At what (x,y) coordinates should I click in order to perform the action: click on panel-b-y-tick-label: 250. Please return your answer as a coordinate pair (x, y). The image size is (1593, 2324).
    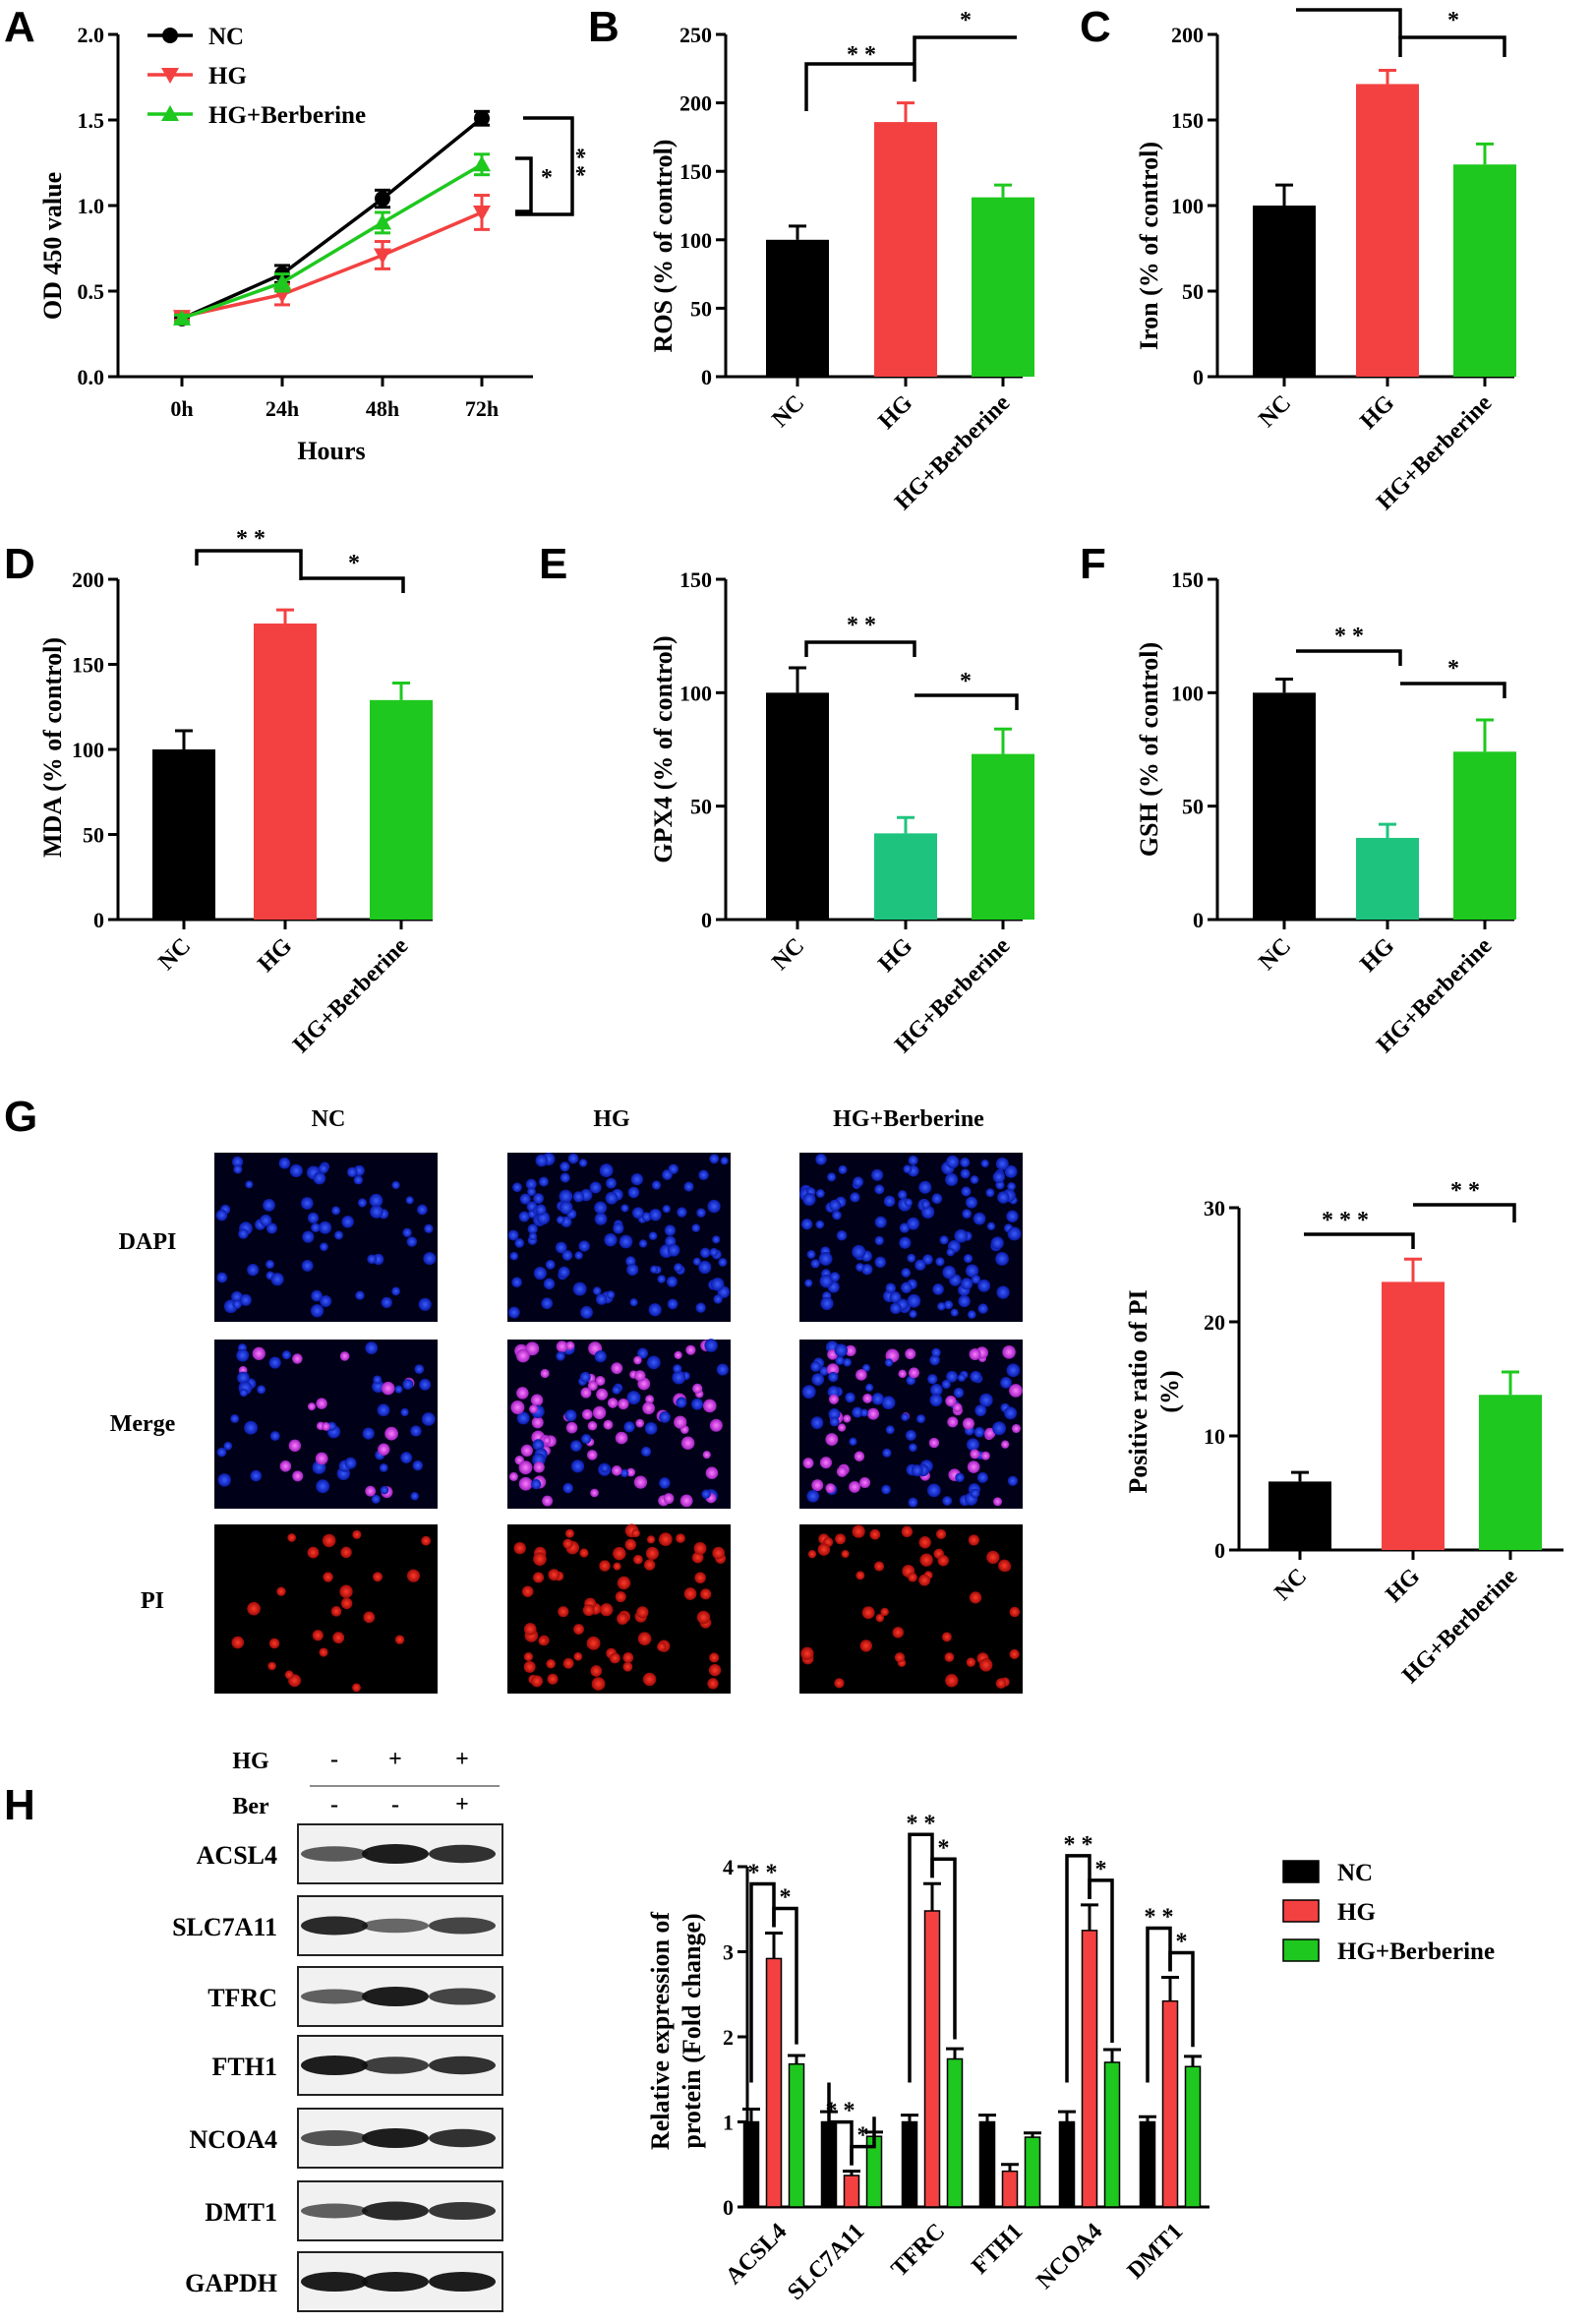
    Looking at the image, I should click on (695, 35).